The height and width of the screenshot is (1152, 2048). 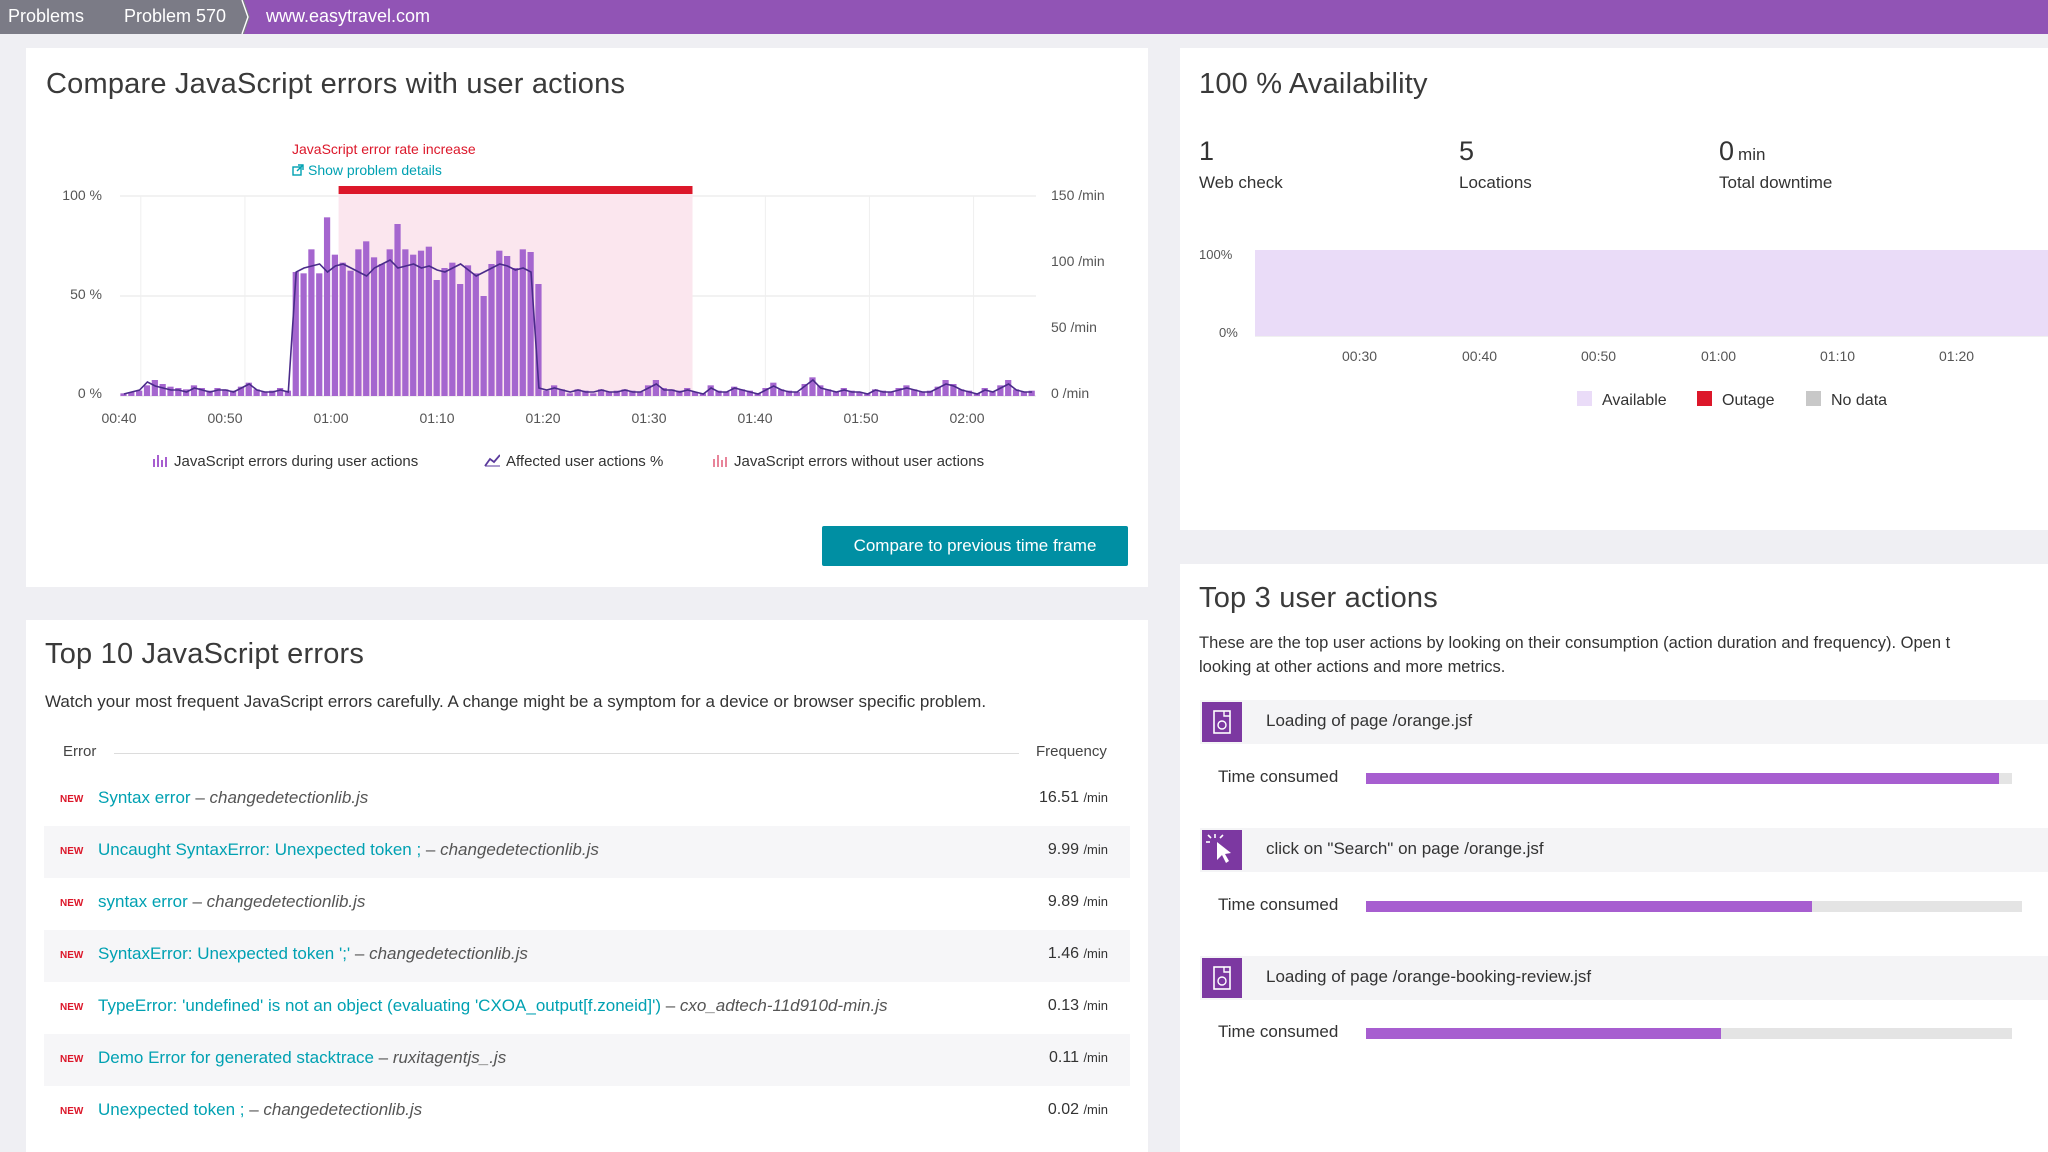 What do you see at coordinates (1077, 901) in the screenshot?
I see `error-frequency: 9.89 /min` at bounding box center [1077, 901].